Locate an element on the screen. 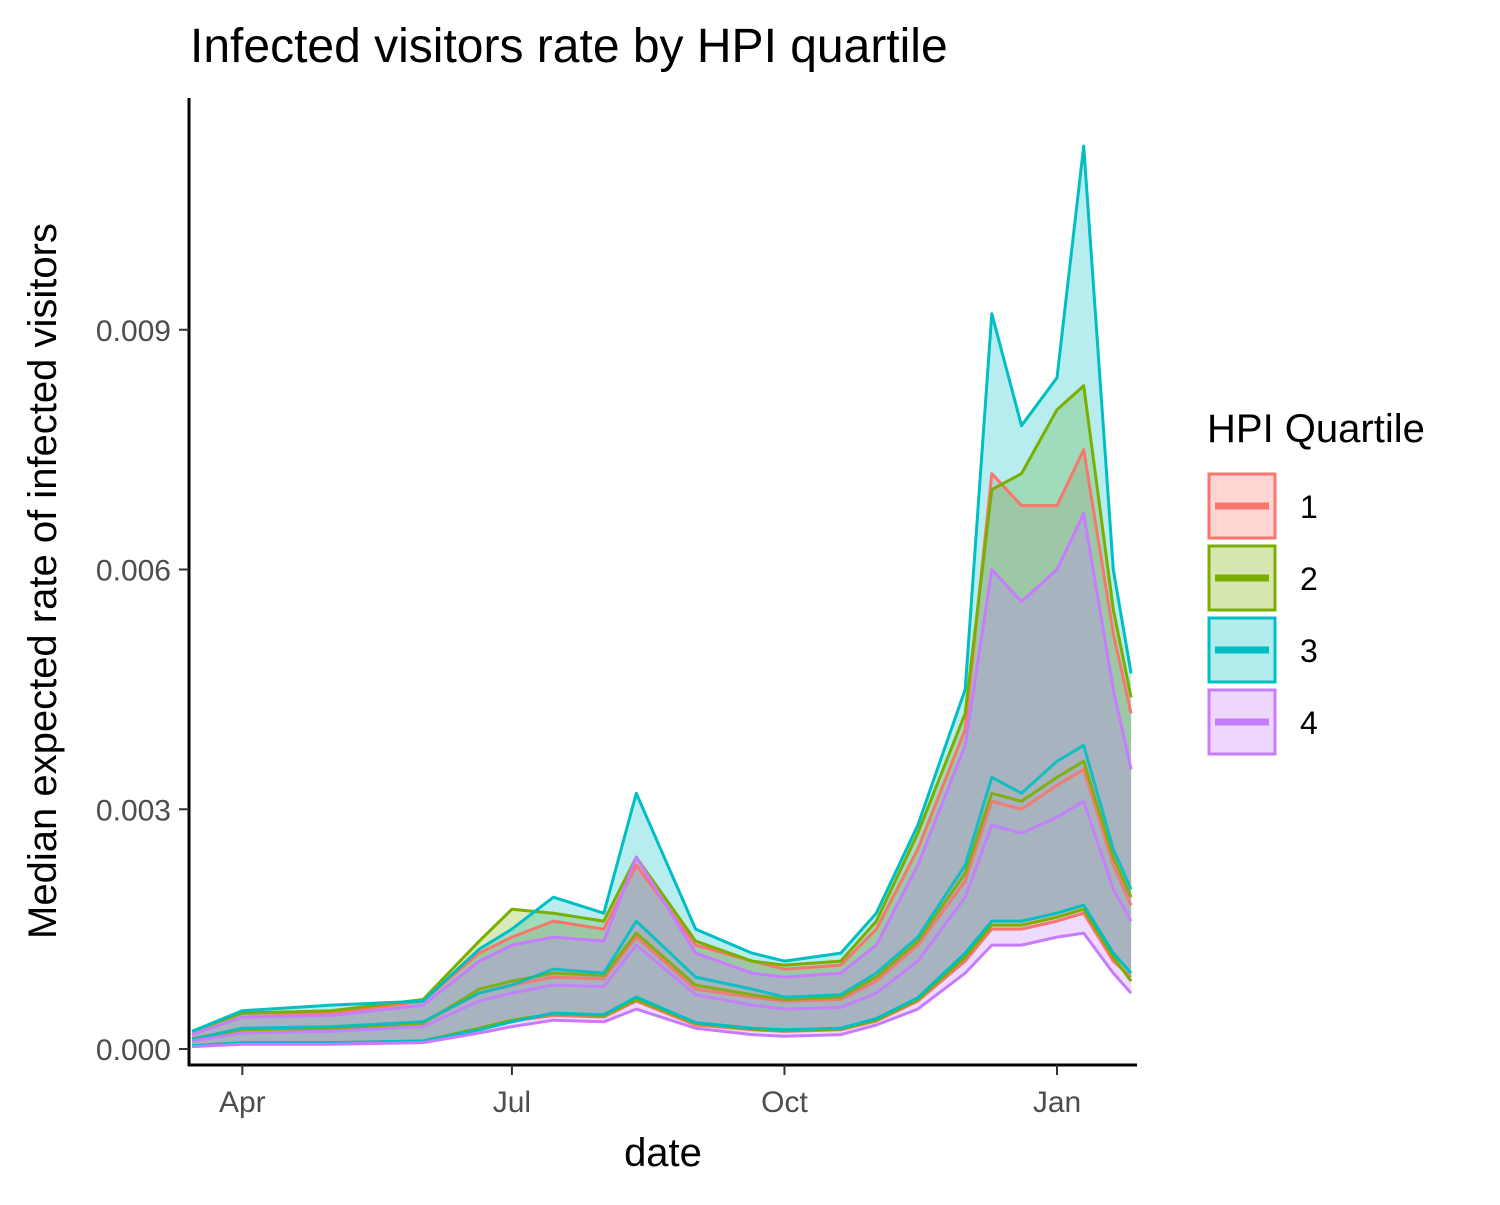 This screenshot has width=1500, height=1205. legend-label-4: 4 is located at coordinates (1309, 723).